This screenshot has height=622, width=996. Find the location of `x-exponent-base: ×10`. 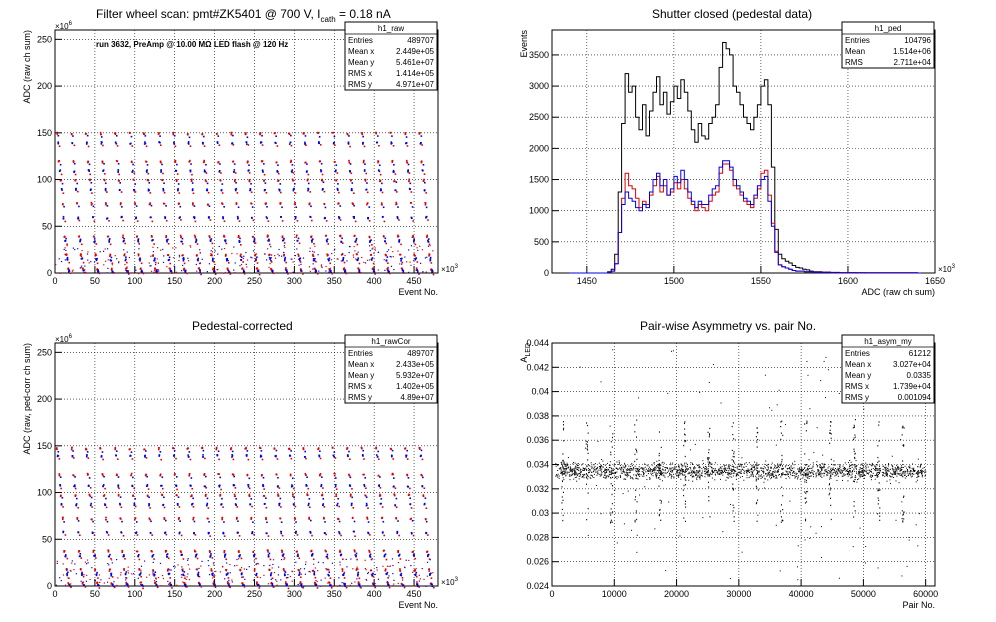

x-exponent-base: ×10 is located at coordinates (448, 269).